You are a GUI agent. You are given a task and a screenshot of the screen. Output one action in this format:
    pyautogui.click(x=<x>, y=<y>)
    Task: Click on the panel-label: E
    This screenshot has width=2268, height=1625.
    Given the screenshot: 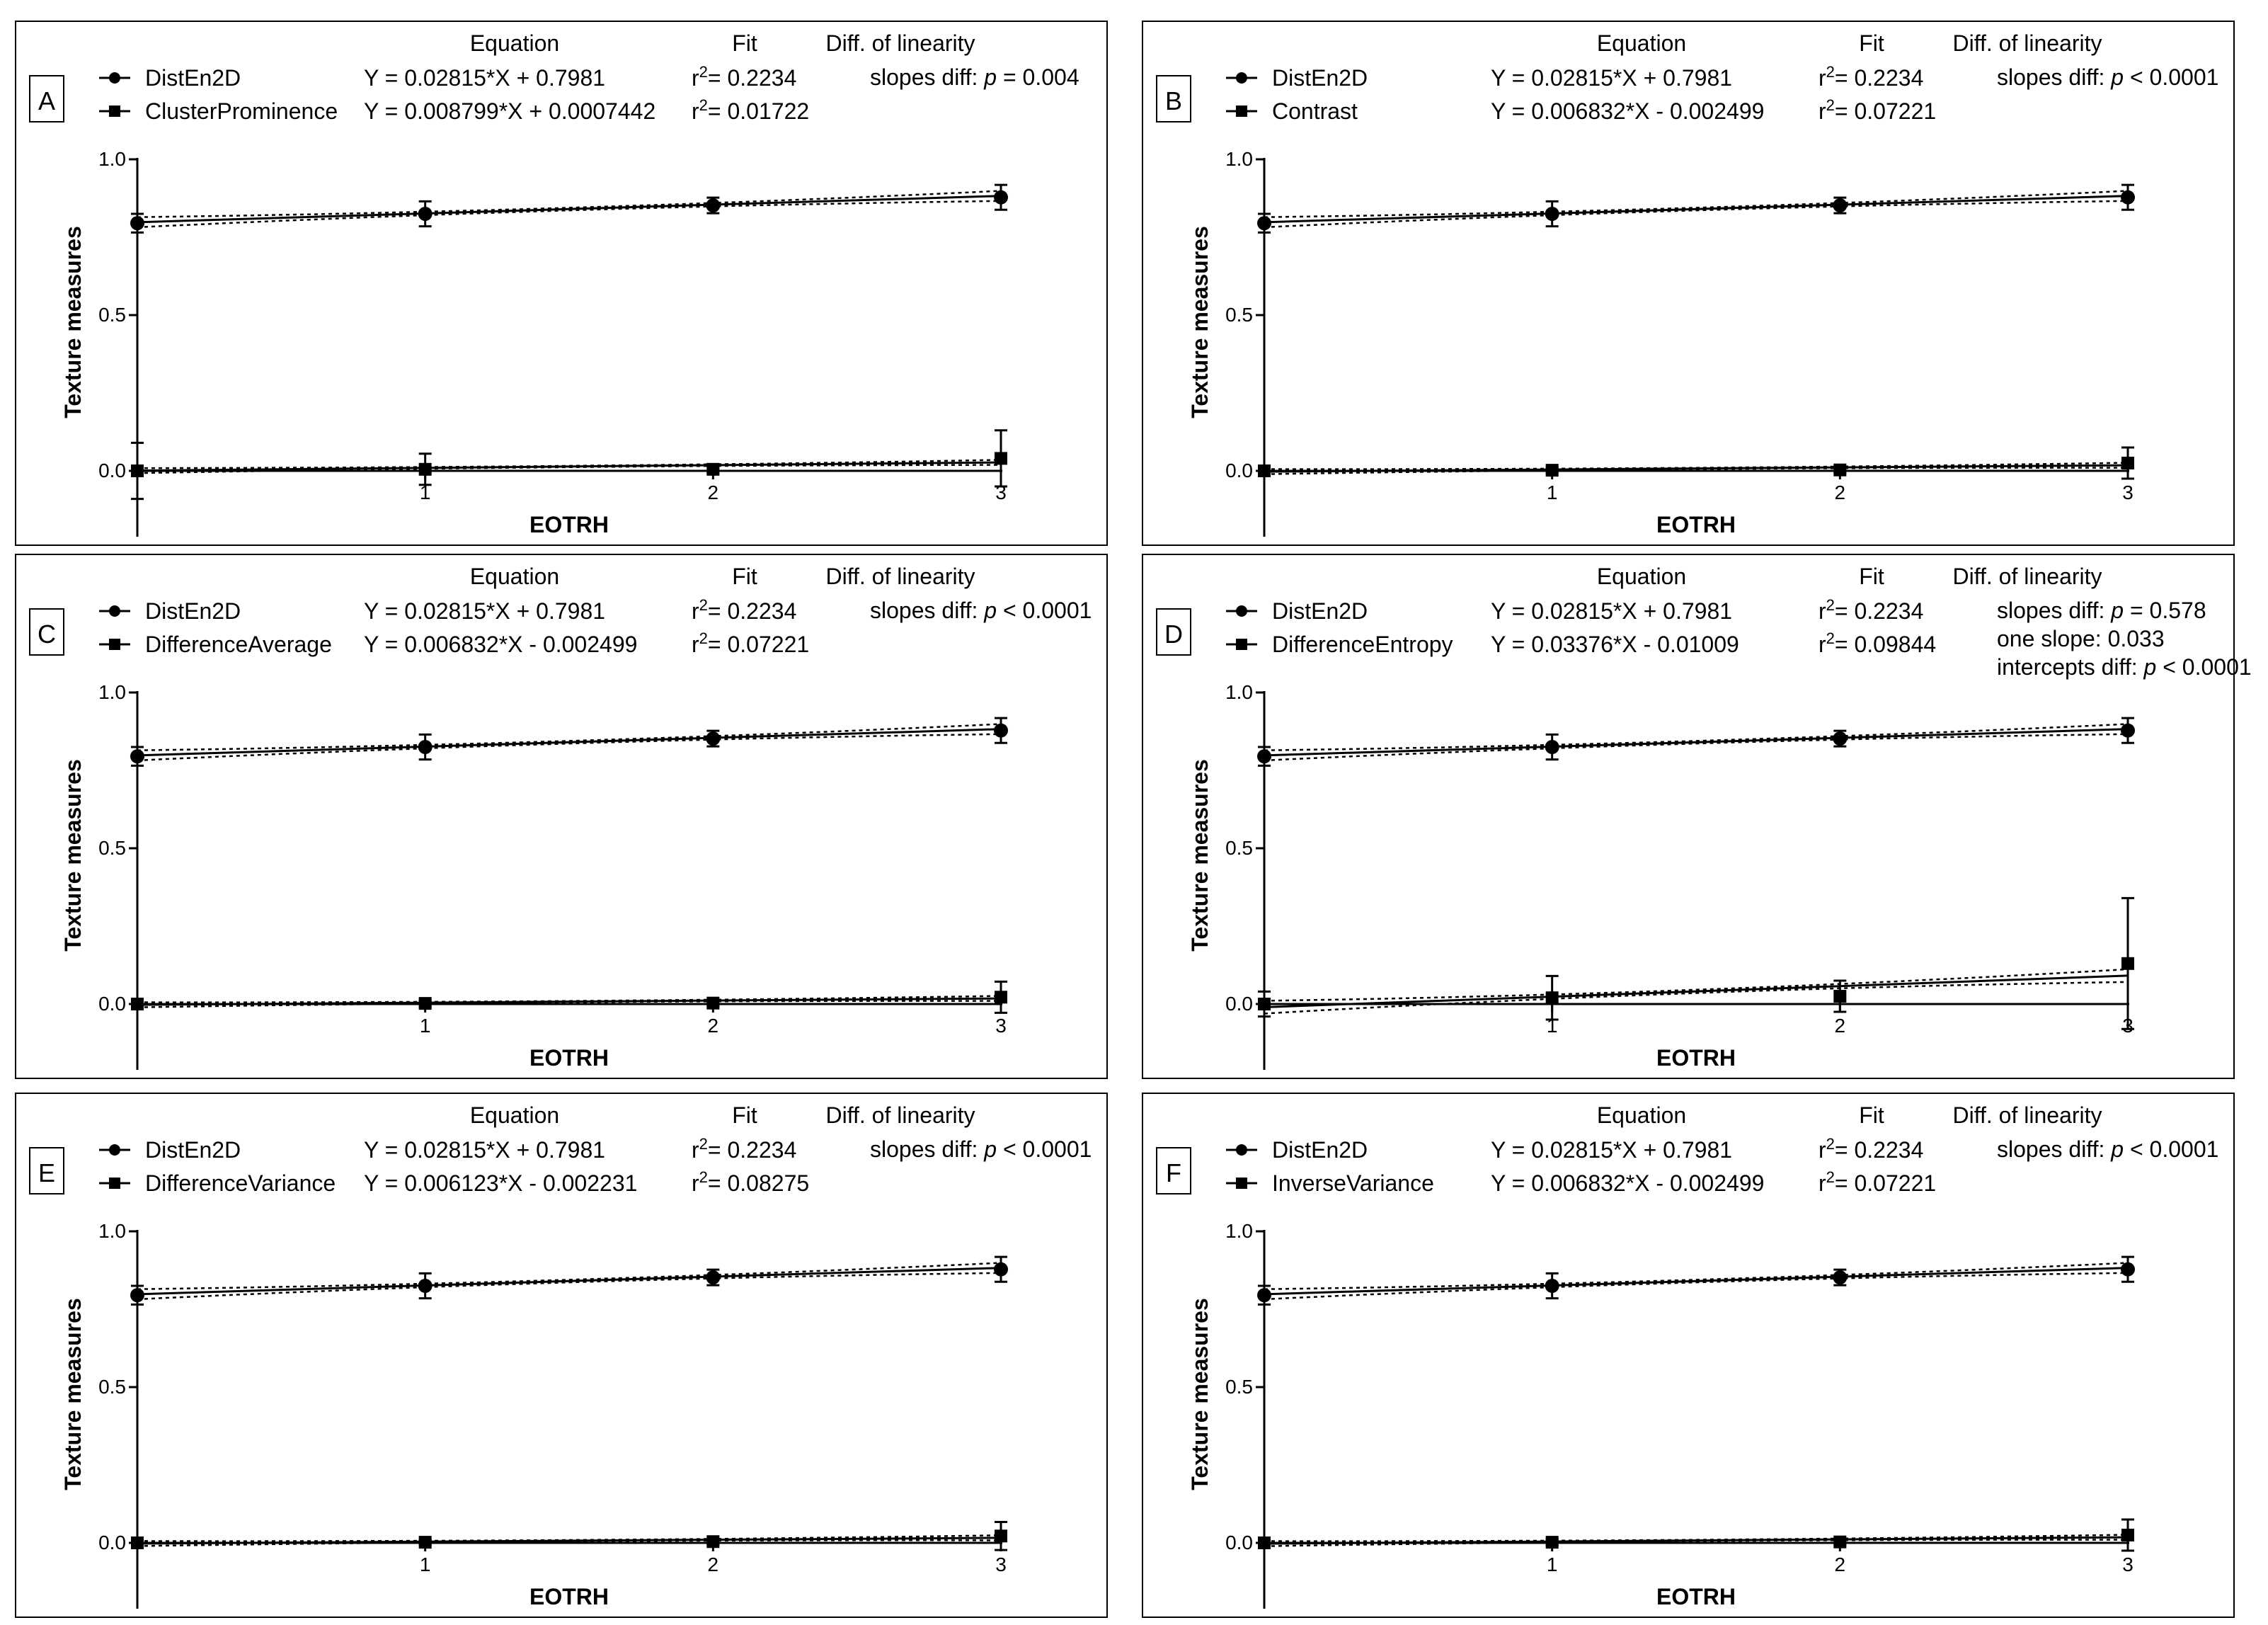 What is the action you would take?
    pyautogui.click(x=46, y=1172)
    